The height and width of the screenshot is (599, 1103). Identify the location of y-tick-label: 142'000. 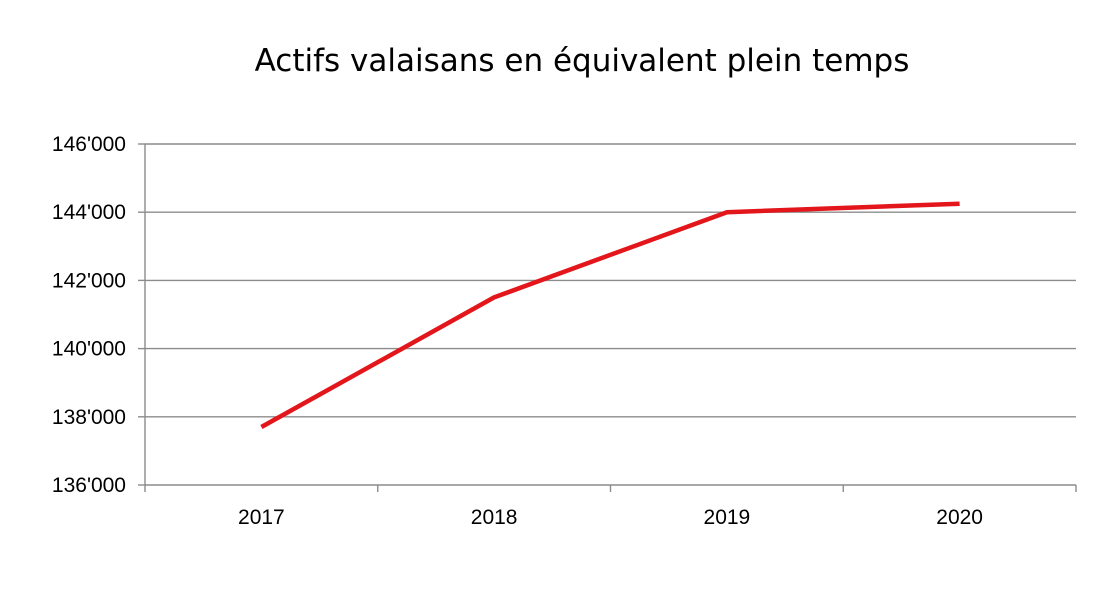
(89, 280).